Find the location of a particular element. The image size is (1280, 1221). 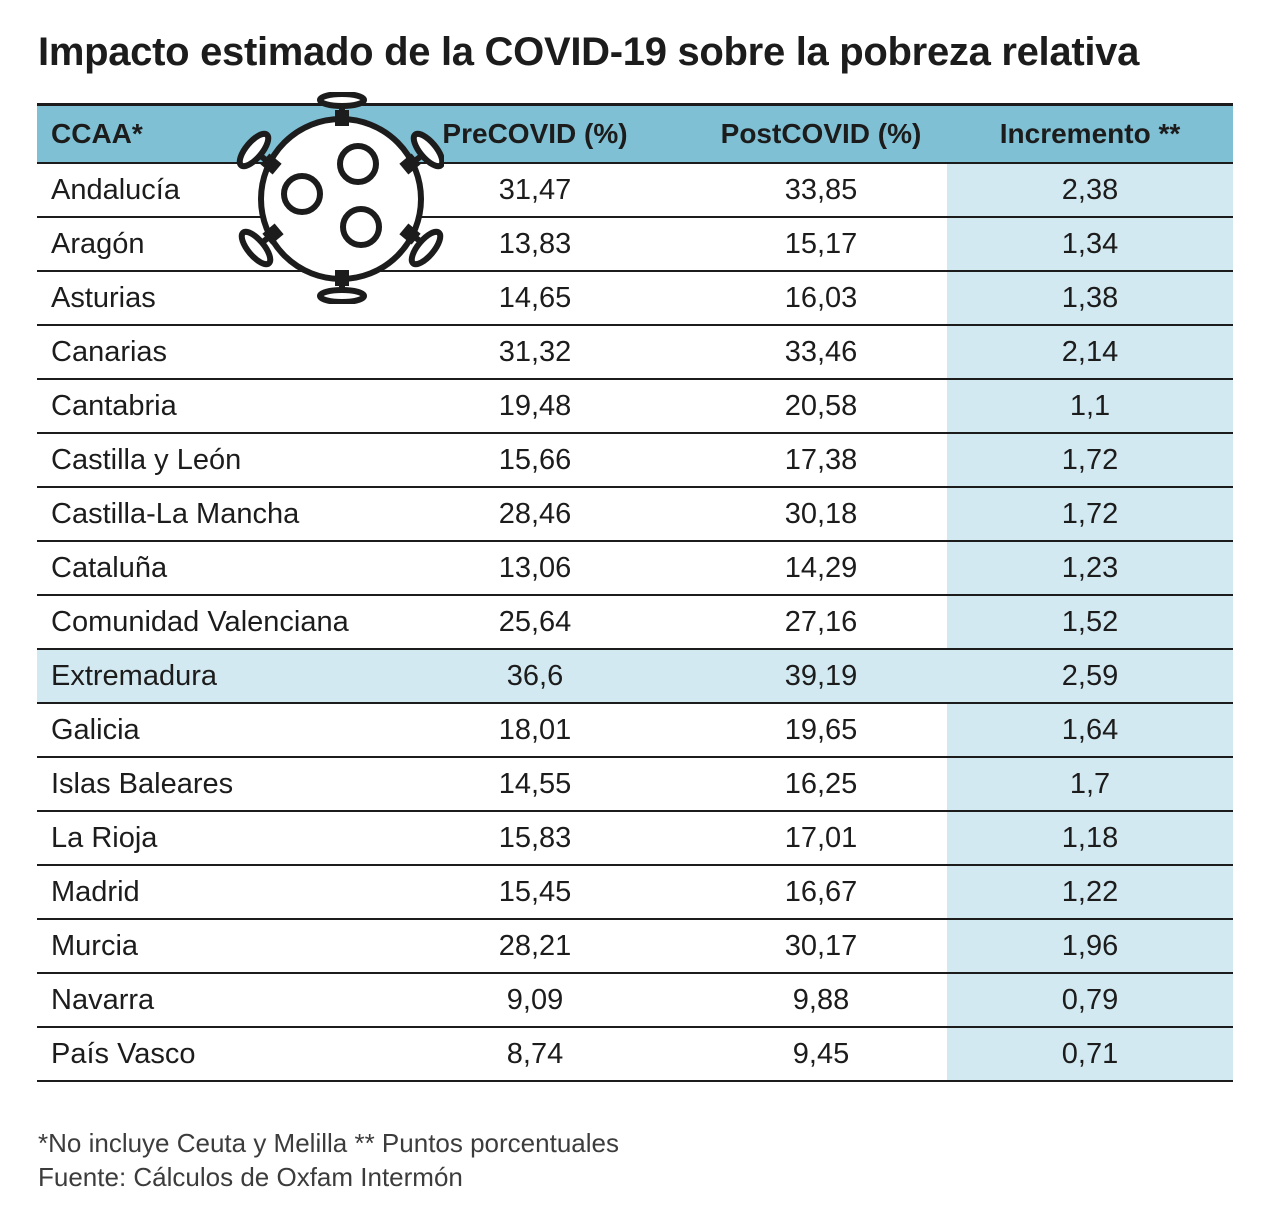

region-cell: País Vasco is located at coordinates (206, 1054).